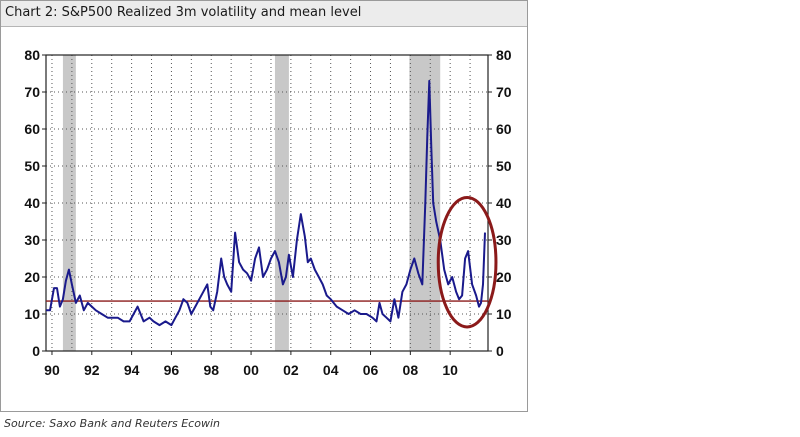 The width and height of the screenshot is (800, 437). Describe the element at coordinates (132, 370) in the screenshot. I see `x-tick-label: 94` at that location.